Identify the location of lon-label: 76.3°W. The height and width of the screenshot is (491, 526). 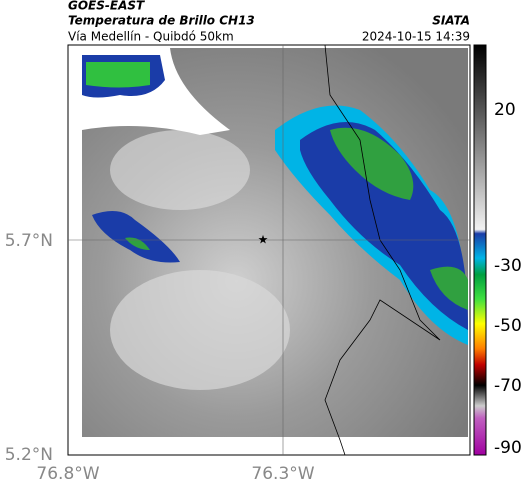
(282, 474).